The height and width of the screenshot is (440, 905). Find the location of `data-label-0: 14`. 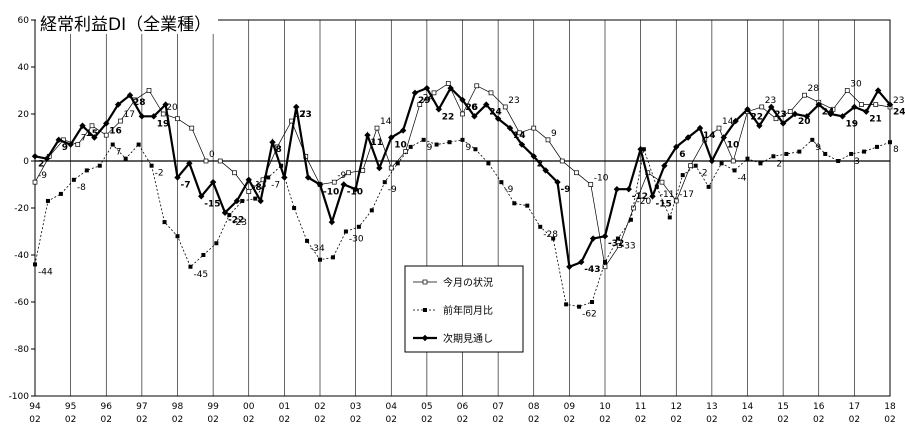

data-label-0: 14 is located at coordinates (728, 122).